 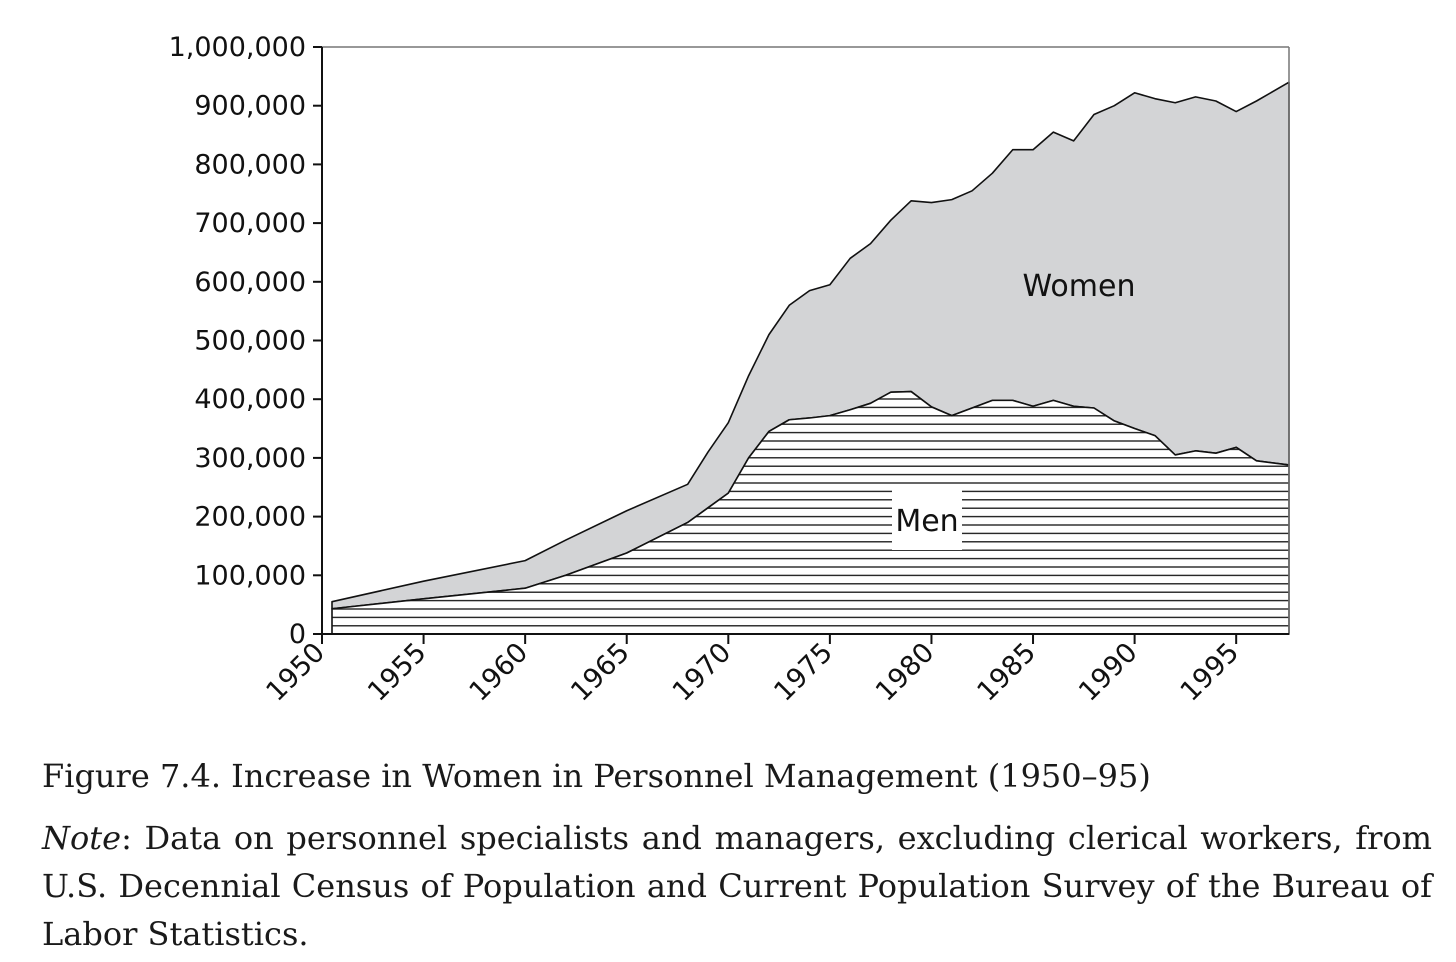 I want to click on x-tick-label: 1970, so click(x=702, y=672).